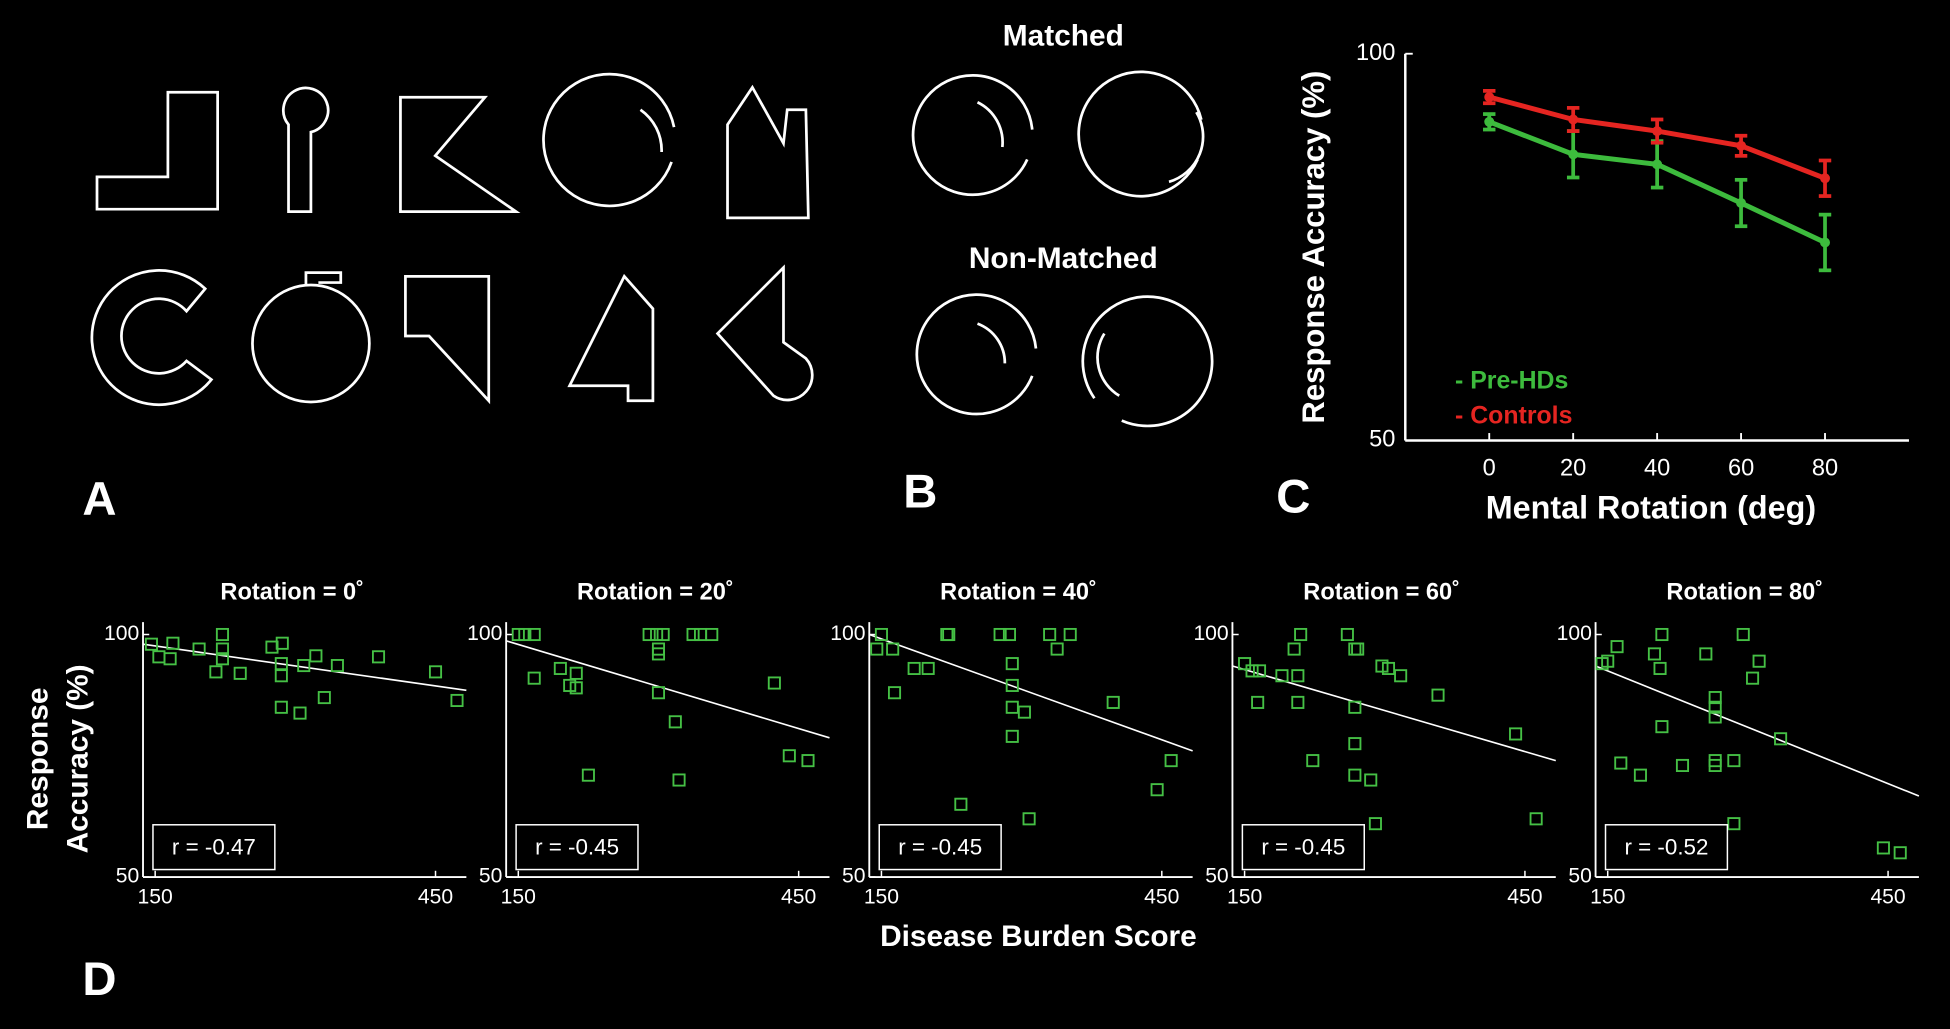  Describe the element at coordinates (1018, 593) in the screenshot. I see `subplot-title: Rotation = 40˚` at that location.